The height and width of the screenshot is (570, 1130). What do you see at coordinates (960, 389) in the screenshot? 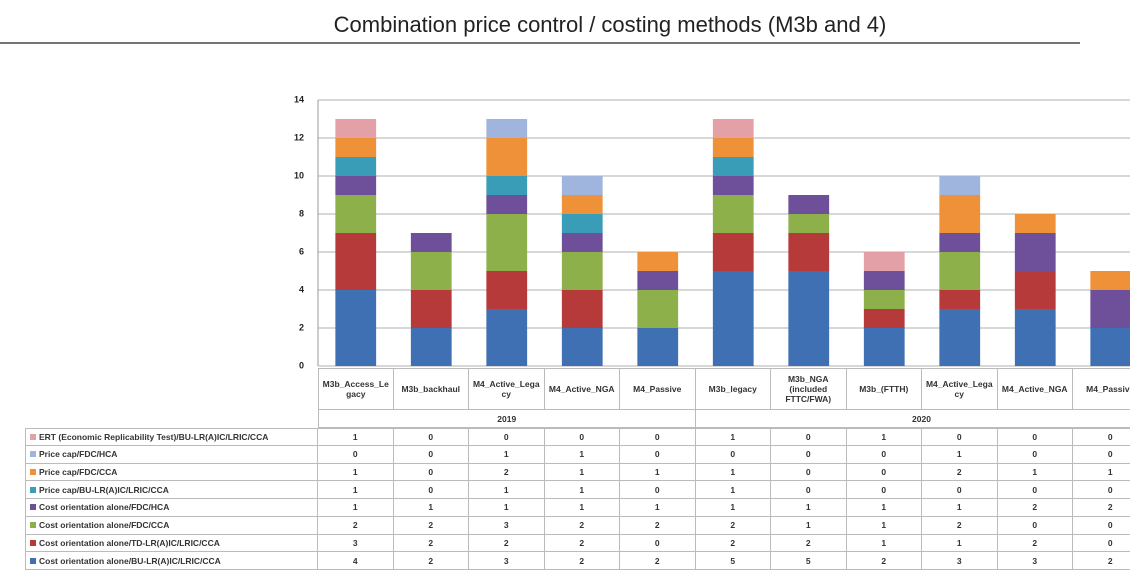
I see `x-tick-label: M4_Active_Legacy` at bounding box center [960, 389].